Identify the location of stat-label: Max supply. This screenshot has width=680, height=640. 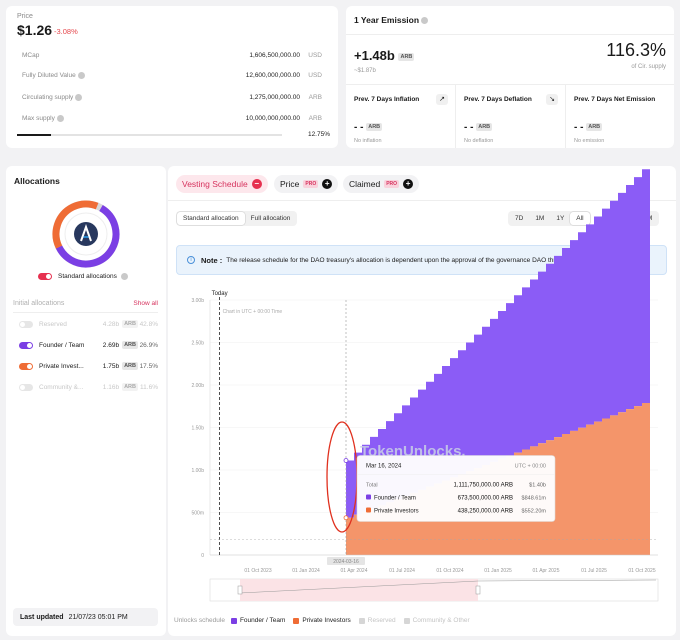
(38, 119).